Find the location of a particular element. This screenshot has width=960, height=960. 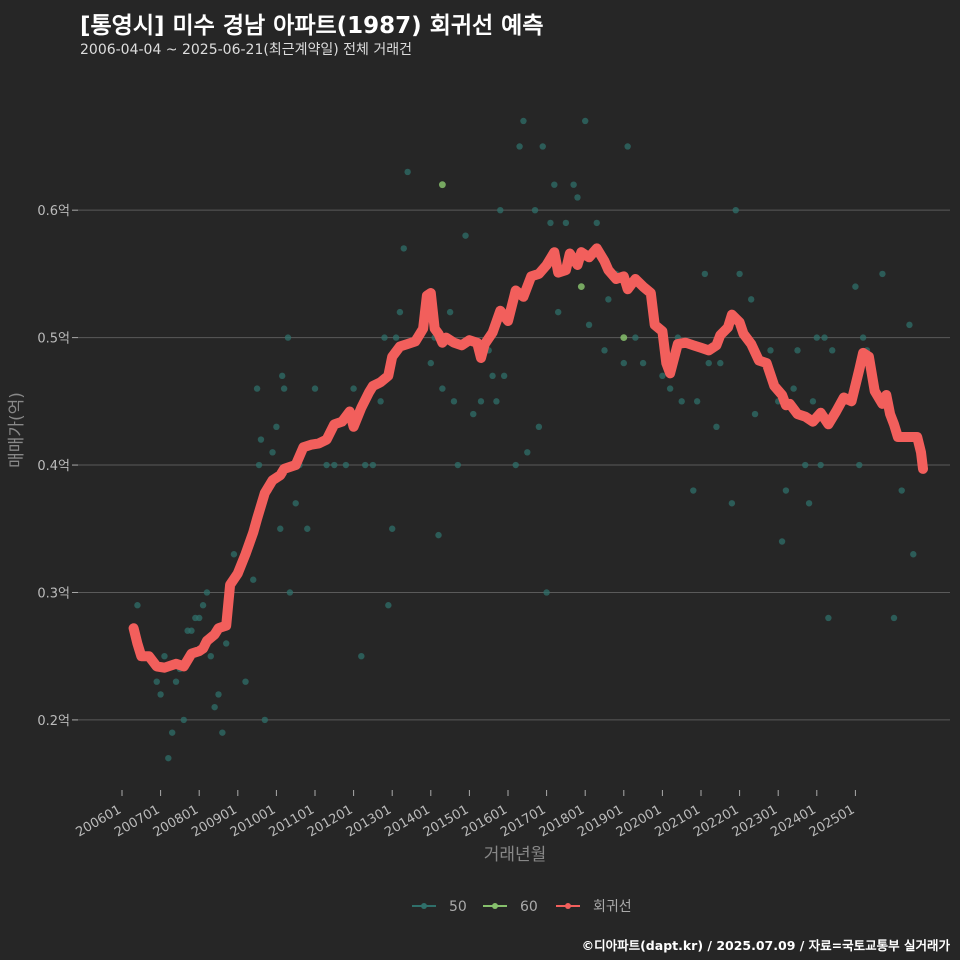

legend-label: 회귀선 is located at coordinates (612, 907).